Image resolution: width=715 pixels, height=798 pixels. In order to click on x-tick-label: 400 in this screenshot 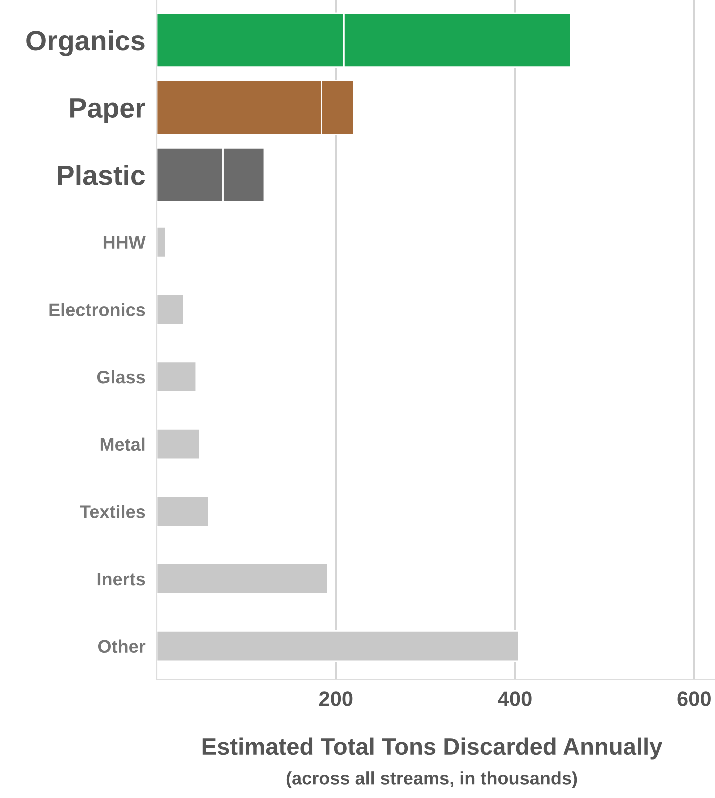, I will do `click(515, 699)`.